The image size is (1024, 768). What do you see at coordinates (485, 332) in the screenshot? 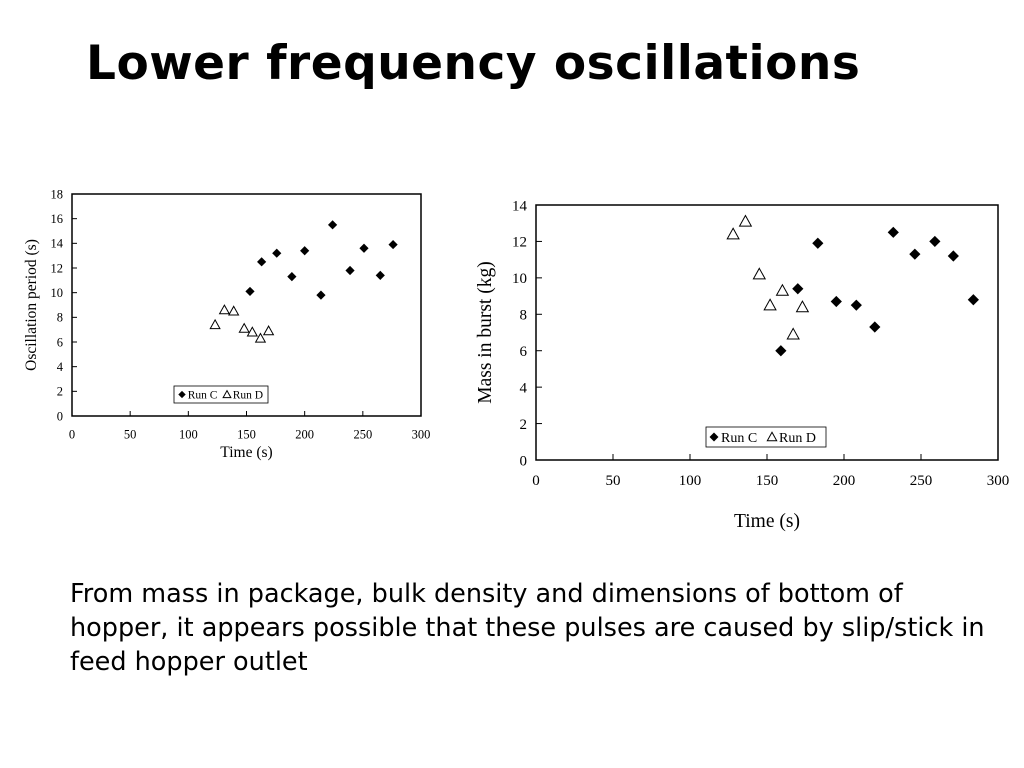
I see `y-axis-label: Mass in burst (kg)` at bounding box center [485, 332].